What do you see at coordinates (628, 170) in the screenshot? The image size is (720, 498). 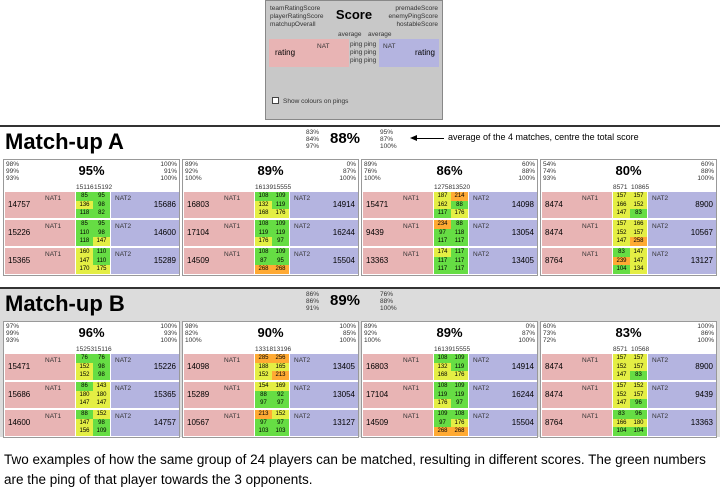 I see `match-score: 80%` at bounding box center [628, 170].